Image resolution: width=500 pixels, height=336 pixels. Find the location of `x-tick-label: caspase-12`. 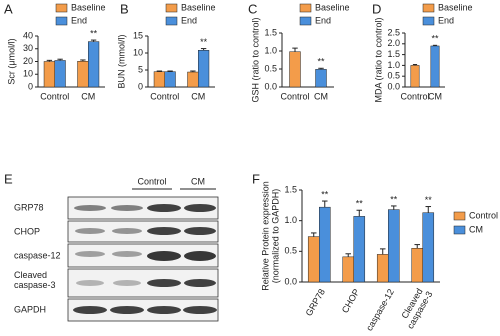

x-tick-label: caspase-12 is located at coordinates (380, 309).